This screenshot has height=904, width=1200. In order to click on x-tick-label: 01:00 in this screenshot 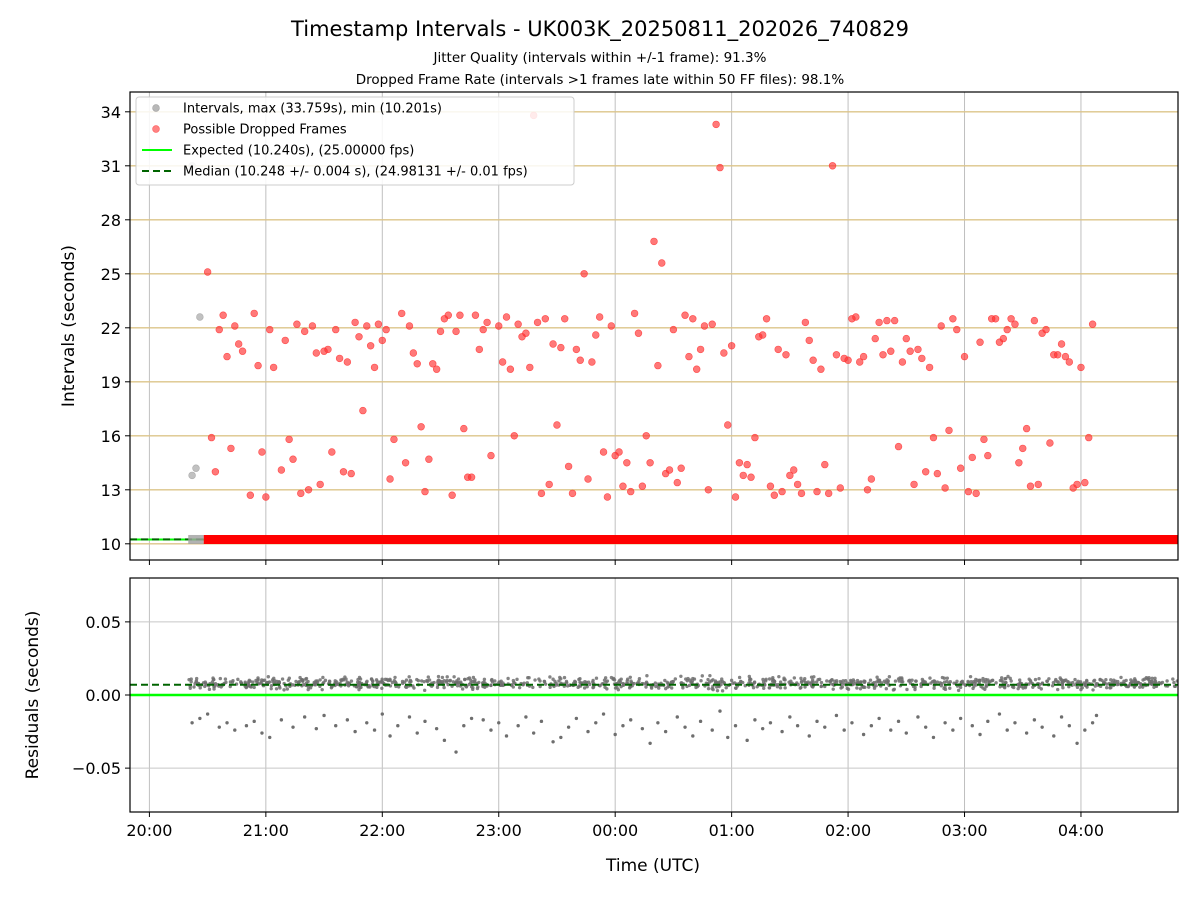, I will do `click(732, 830)`.